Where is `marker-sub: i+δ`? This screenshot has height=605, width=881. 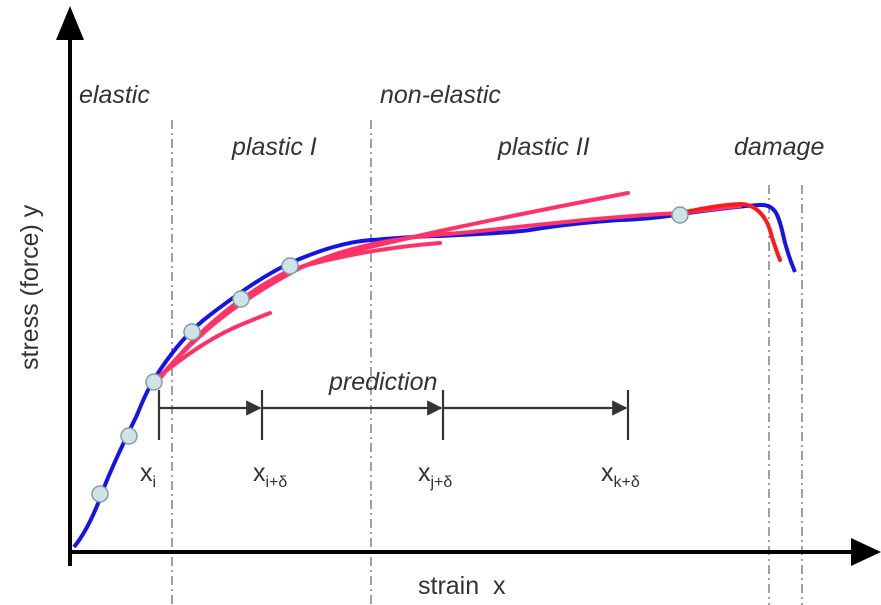 marker-sub: i+δ is located at coordinates (277, 482).